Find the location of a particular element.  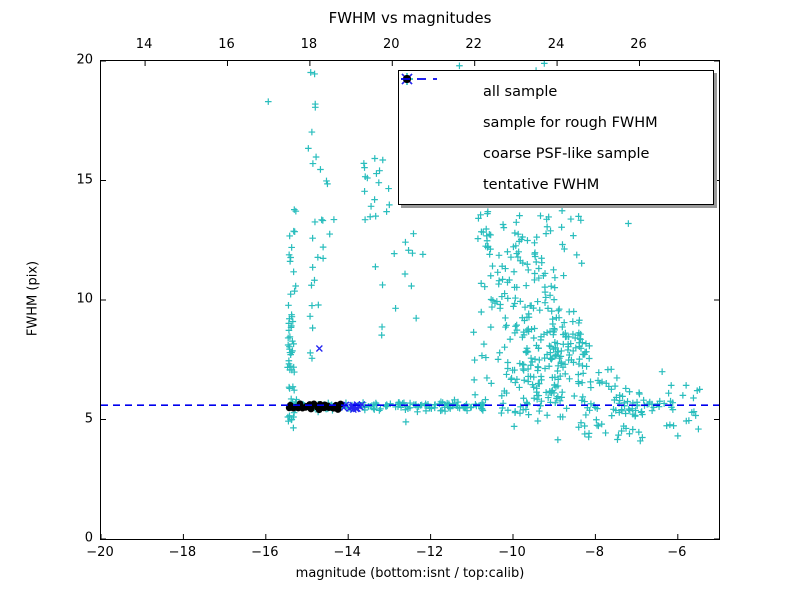

chart-title: FWHM vs magnitudes is located at coordinates (410, 18).